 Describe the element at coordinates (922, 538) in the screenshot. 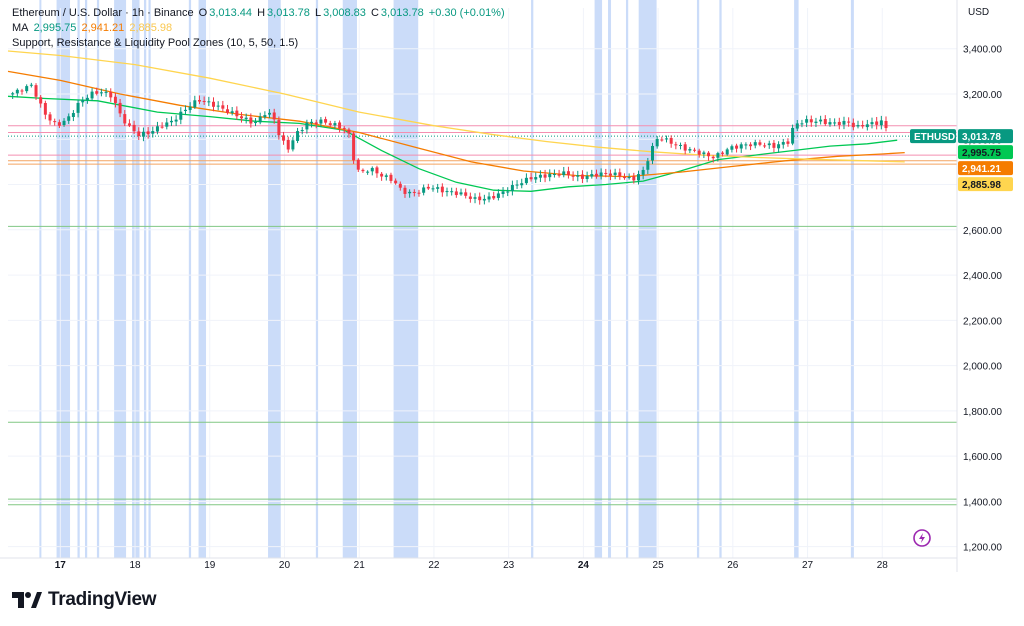

I see `replay-icon` at that location.